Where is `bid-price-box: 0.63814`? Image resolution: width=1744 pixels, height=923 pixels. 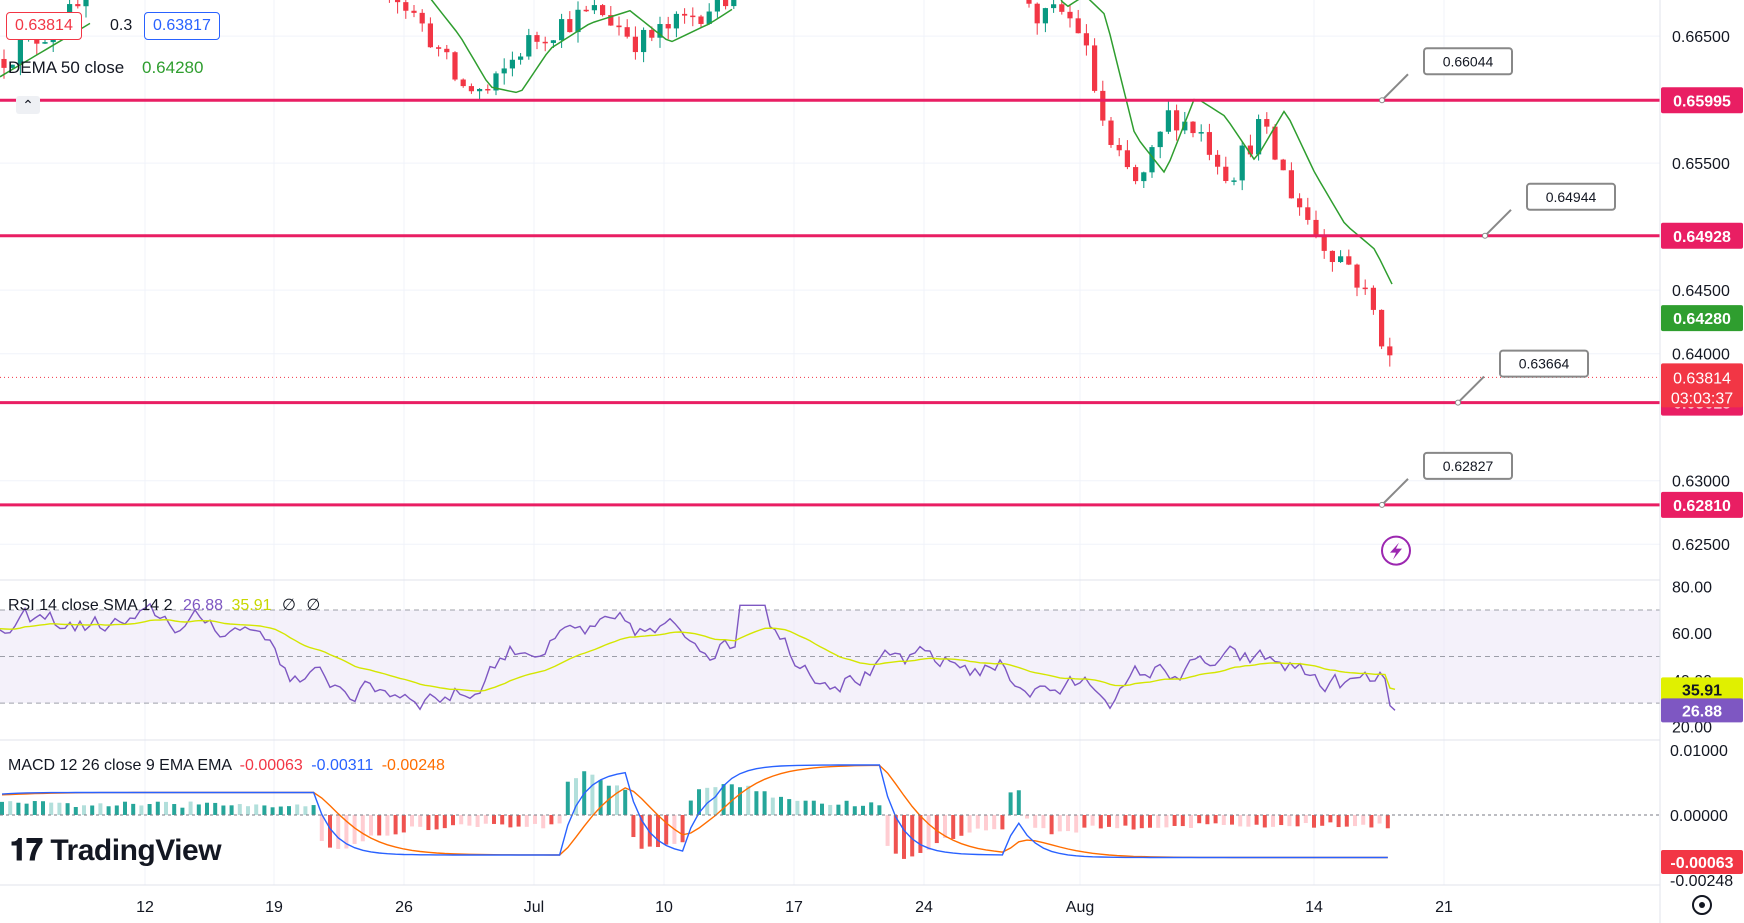
bid-price-box: 0.63814 is located at coordinates (44, 26).